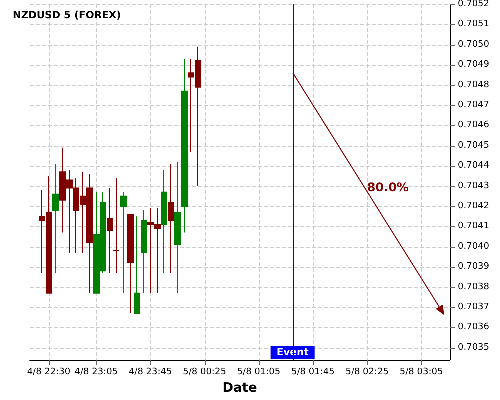  I want to click on y-tick-label: 0.7045, so click(474, 145).